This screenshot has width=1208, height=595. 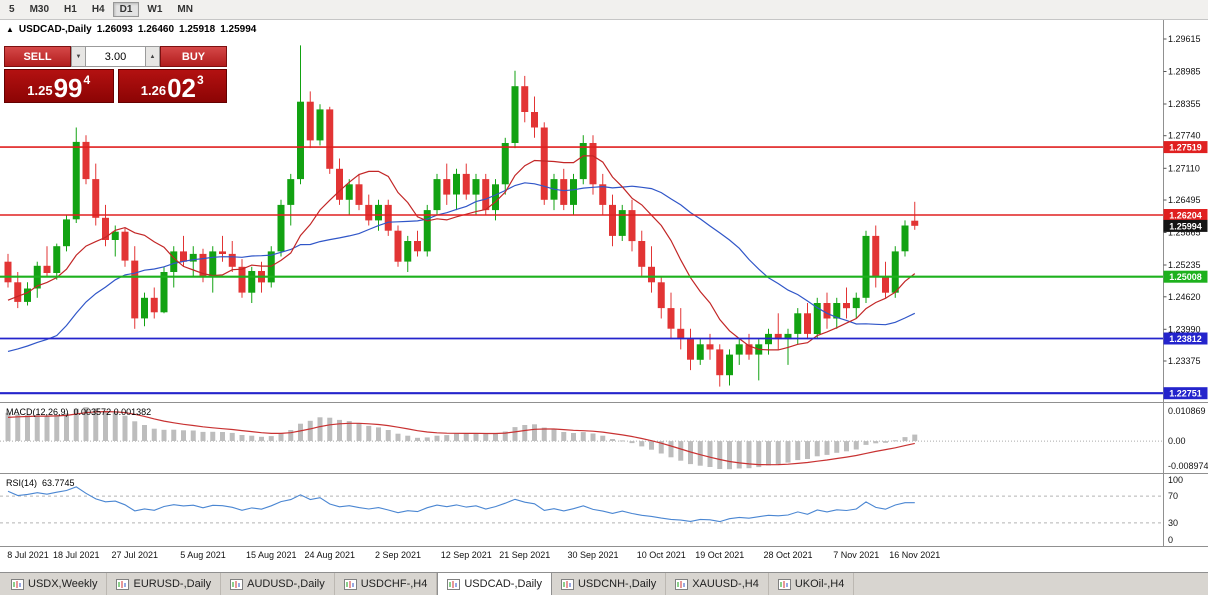 I want to click on timeframe-button-h4: H4, so click(x=98, y=9).